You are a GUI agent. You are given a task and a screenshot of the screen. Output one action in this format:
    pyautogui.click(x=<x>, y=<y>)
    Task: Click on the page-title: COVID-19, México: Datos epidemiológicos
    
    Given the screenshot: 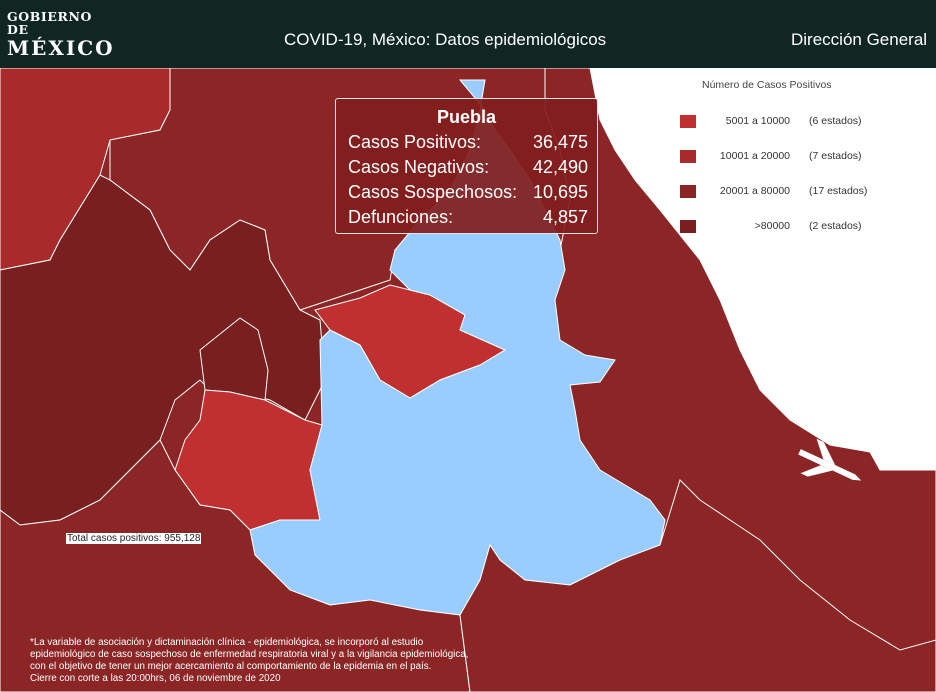 What is the action you would take?
    pyautogui.click(x=445, y=39)
    